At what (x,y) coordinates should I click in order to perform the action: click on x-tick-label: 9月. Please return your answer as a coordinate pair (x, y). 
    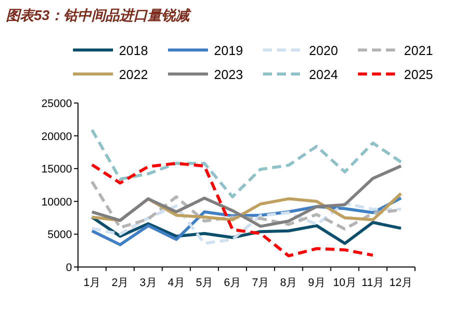
    Looking at the image, I should click on (317, 283).